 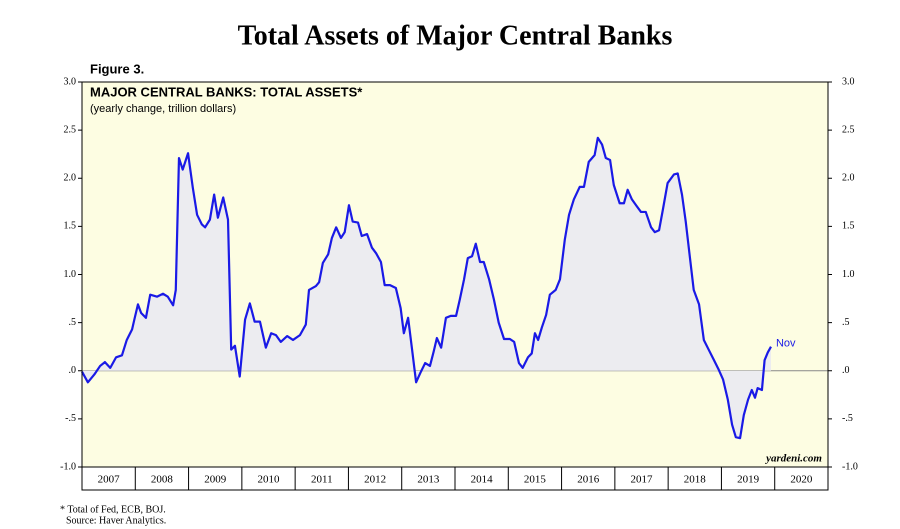 What do you see at coordinates (847, 418) in the screenshot?
I see `y2-tick-label: -.5` at bounding box center [847, 418].